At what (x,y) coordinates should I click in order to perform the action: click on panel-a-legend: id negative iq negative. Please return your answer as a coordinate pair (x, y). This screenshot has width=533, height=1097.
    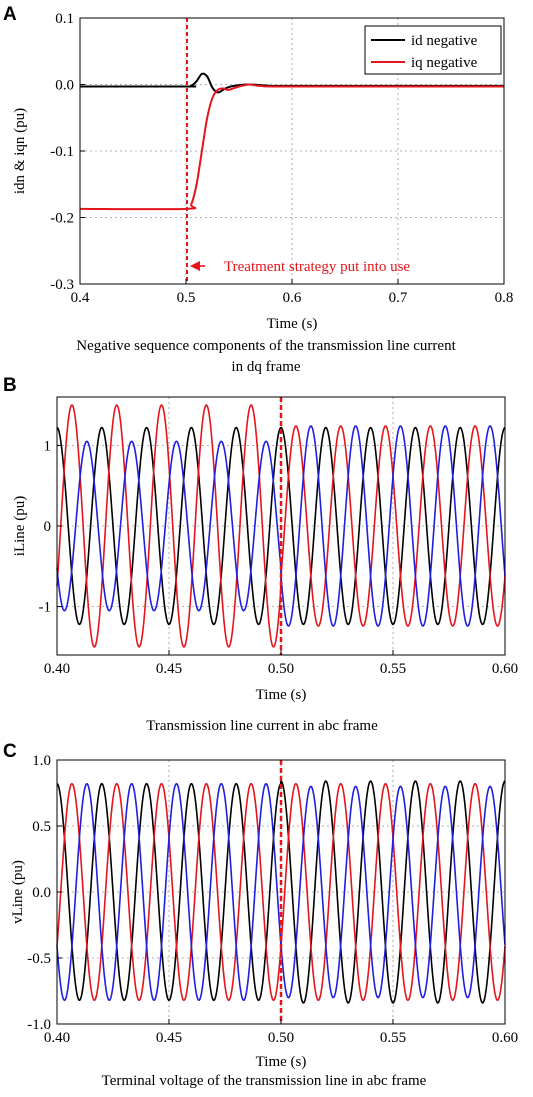
    Looking at the image, I should click on (433, 50).